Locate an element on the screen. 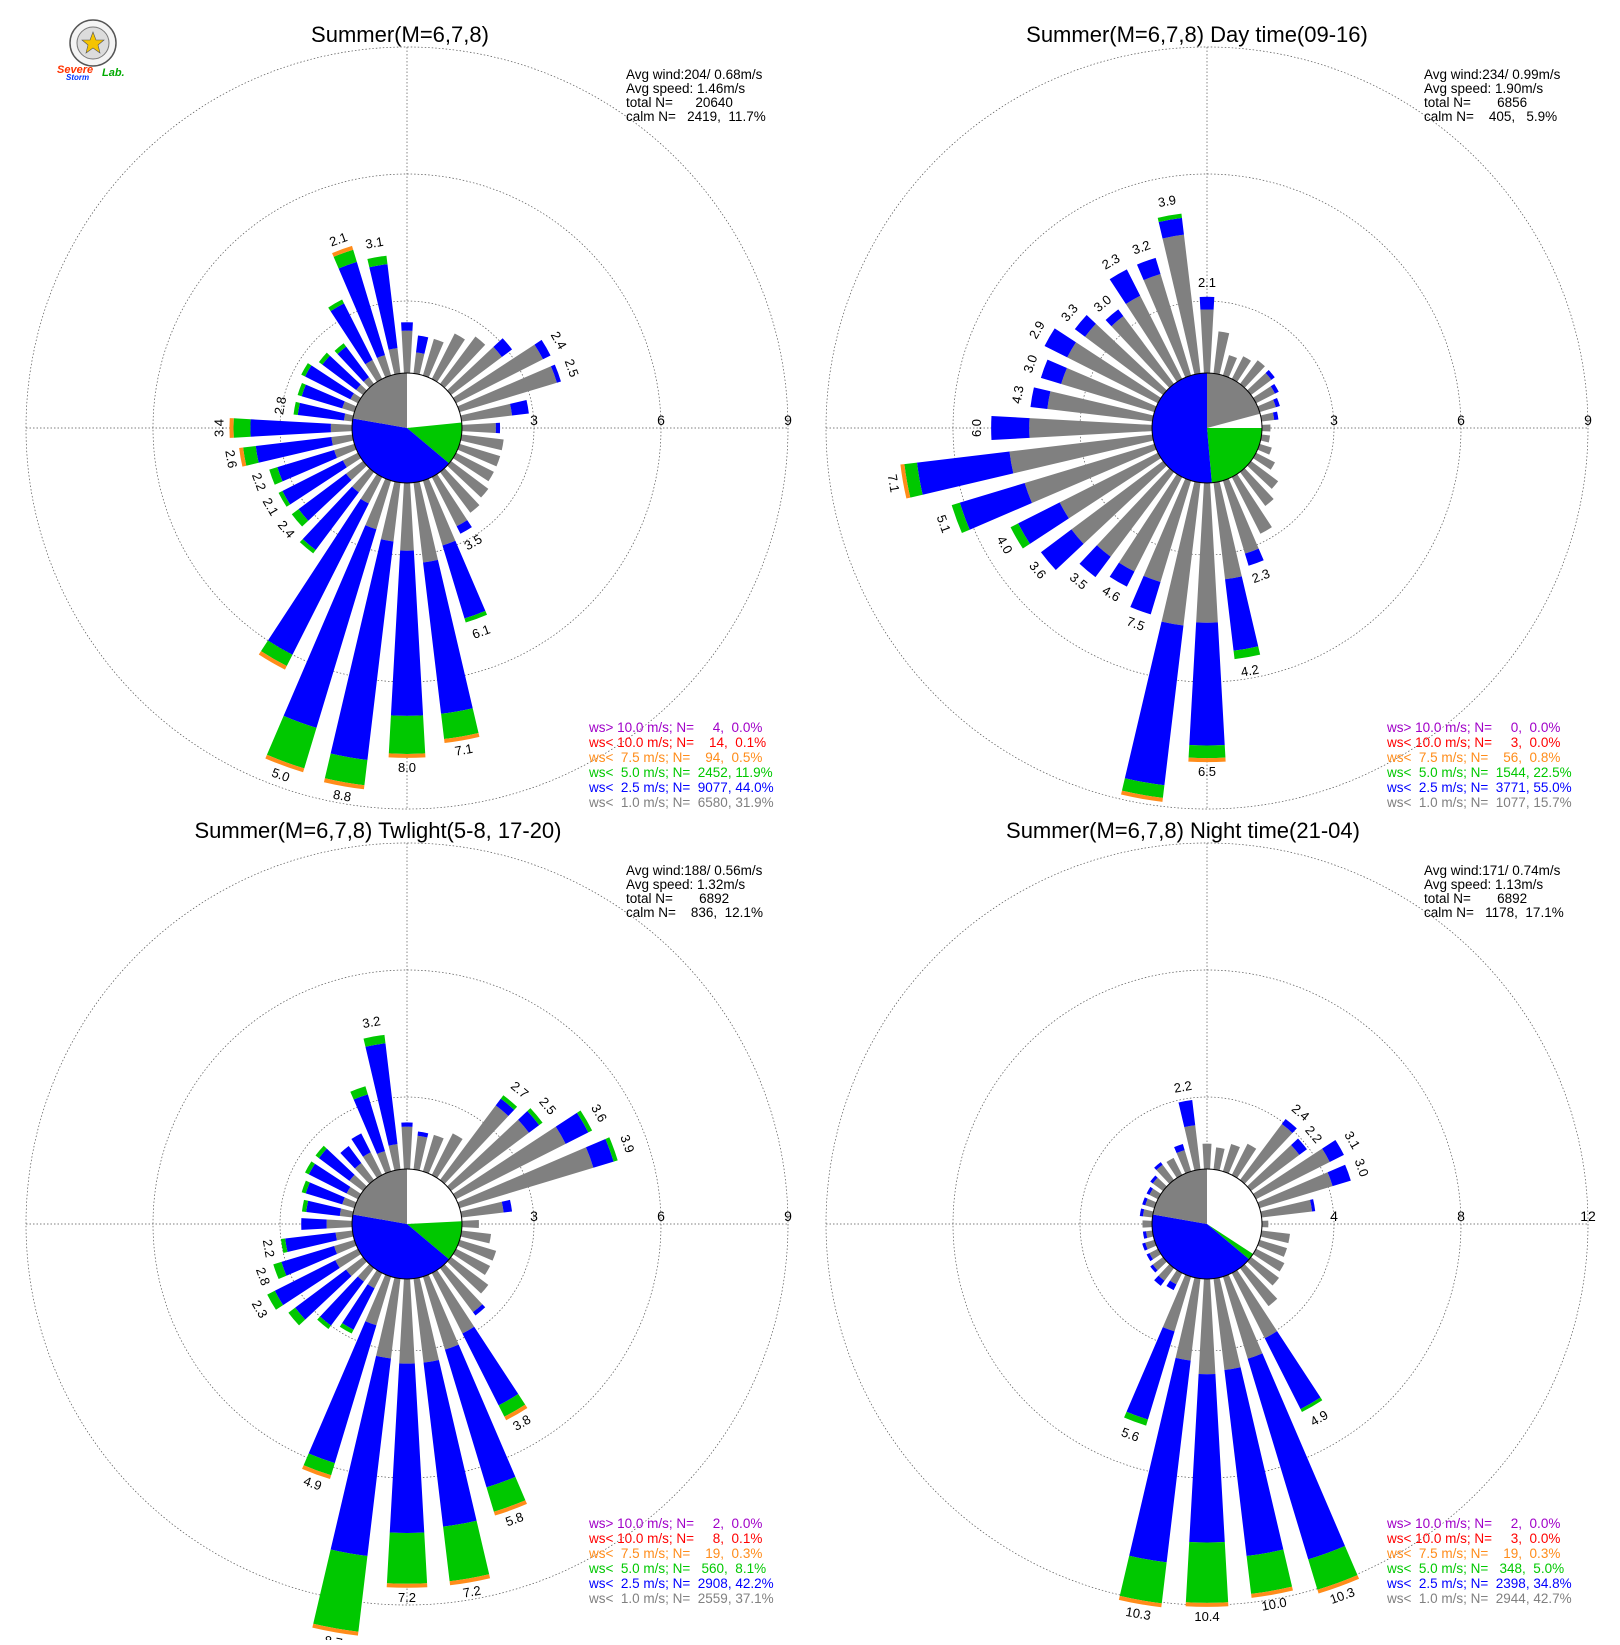  sector-bar-110-seg1 is located at coordinates (1264, 449).